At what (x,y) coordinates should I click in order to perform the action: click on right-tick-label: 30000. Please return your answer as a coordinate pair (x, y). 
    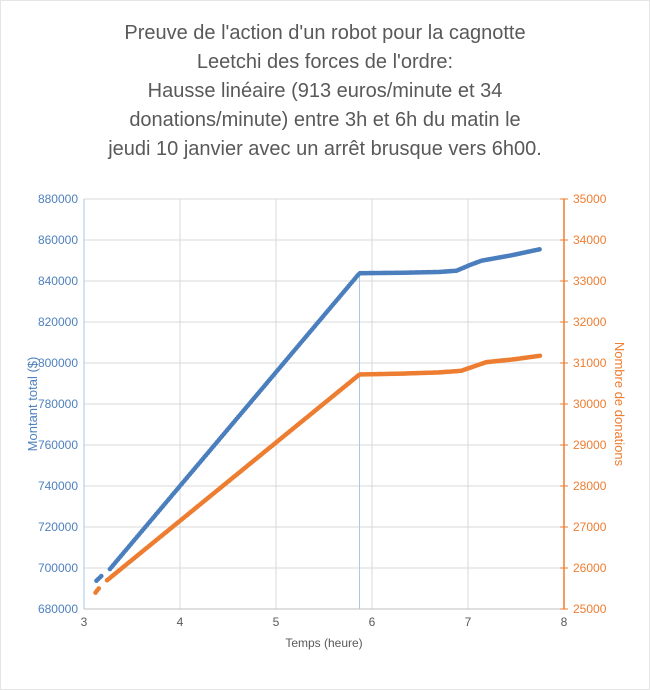
    Looking at the image, I should click on (590, 404).